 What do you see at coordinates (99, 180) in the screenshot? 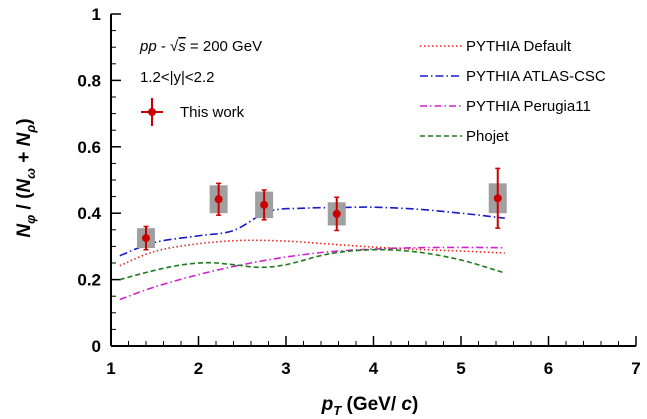
I see `y-axis-ticks: 0 0.2 0.4 0.6 0.8 1` at bounding box center [99, 180].